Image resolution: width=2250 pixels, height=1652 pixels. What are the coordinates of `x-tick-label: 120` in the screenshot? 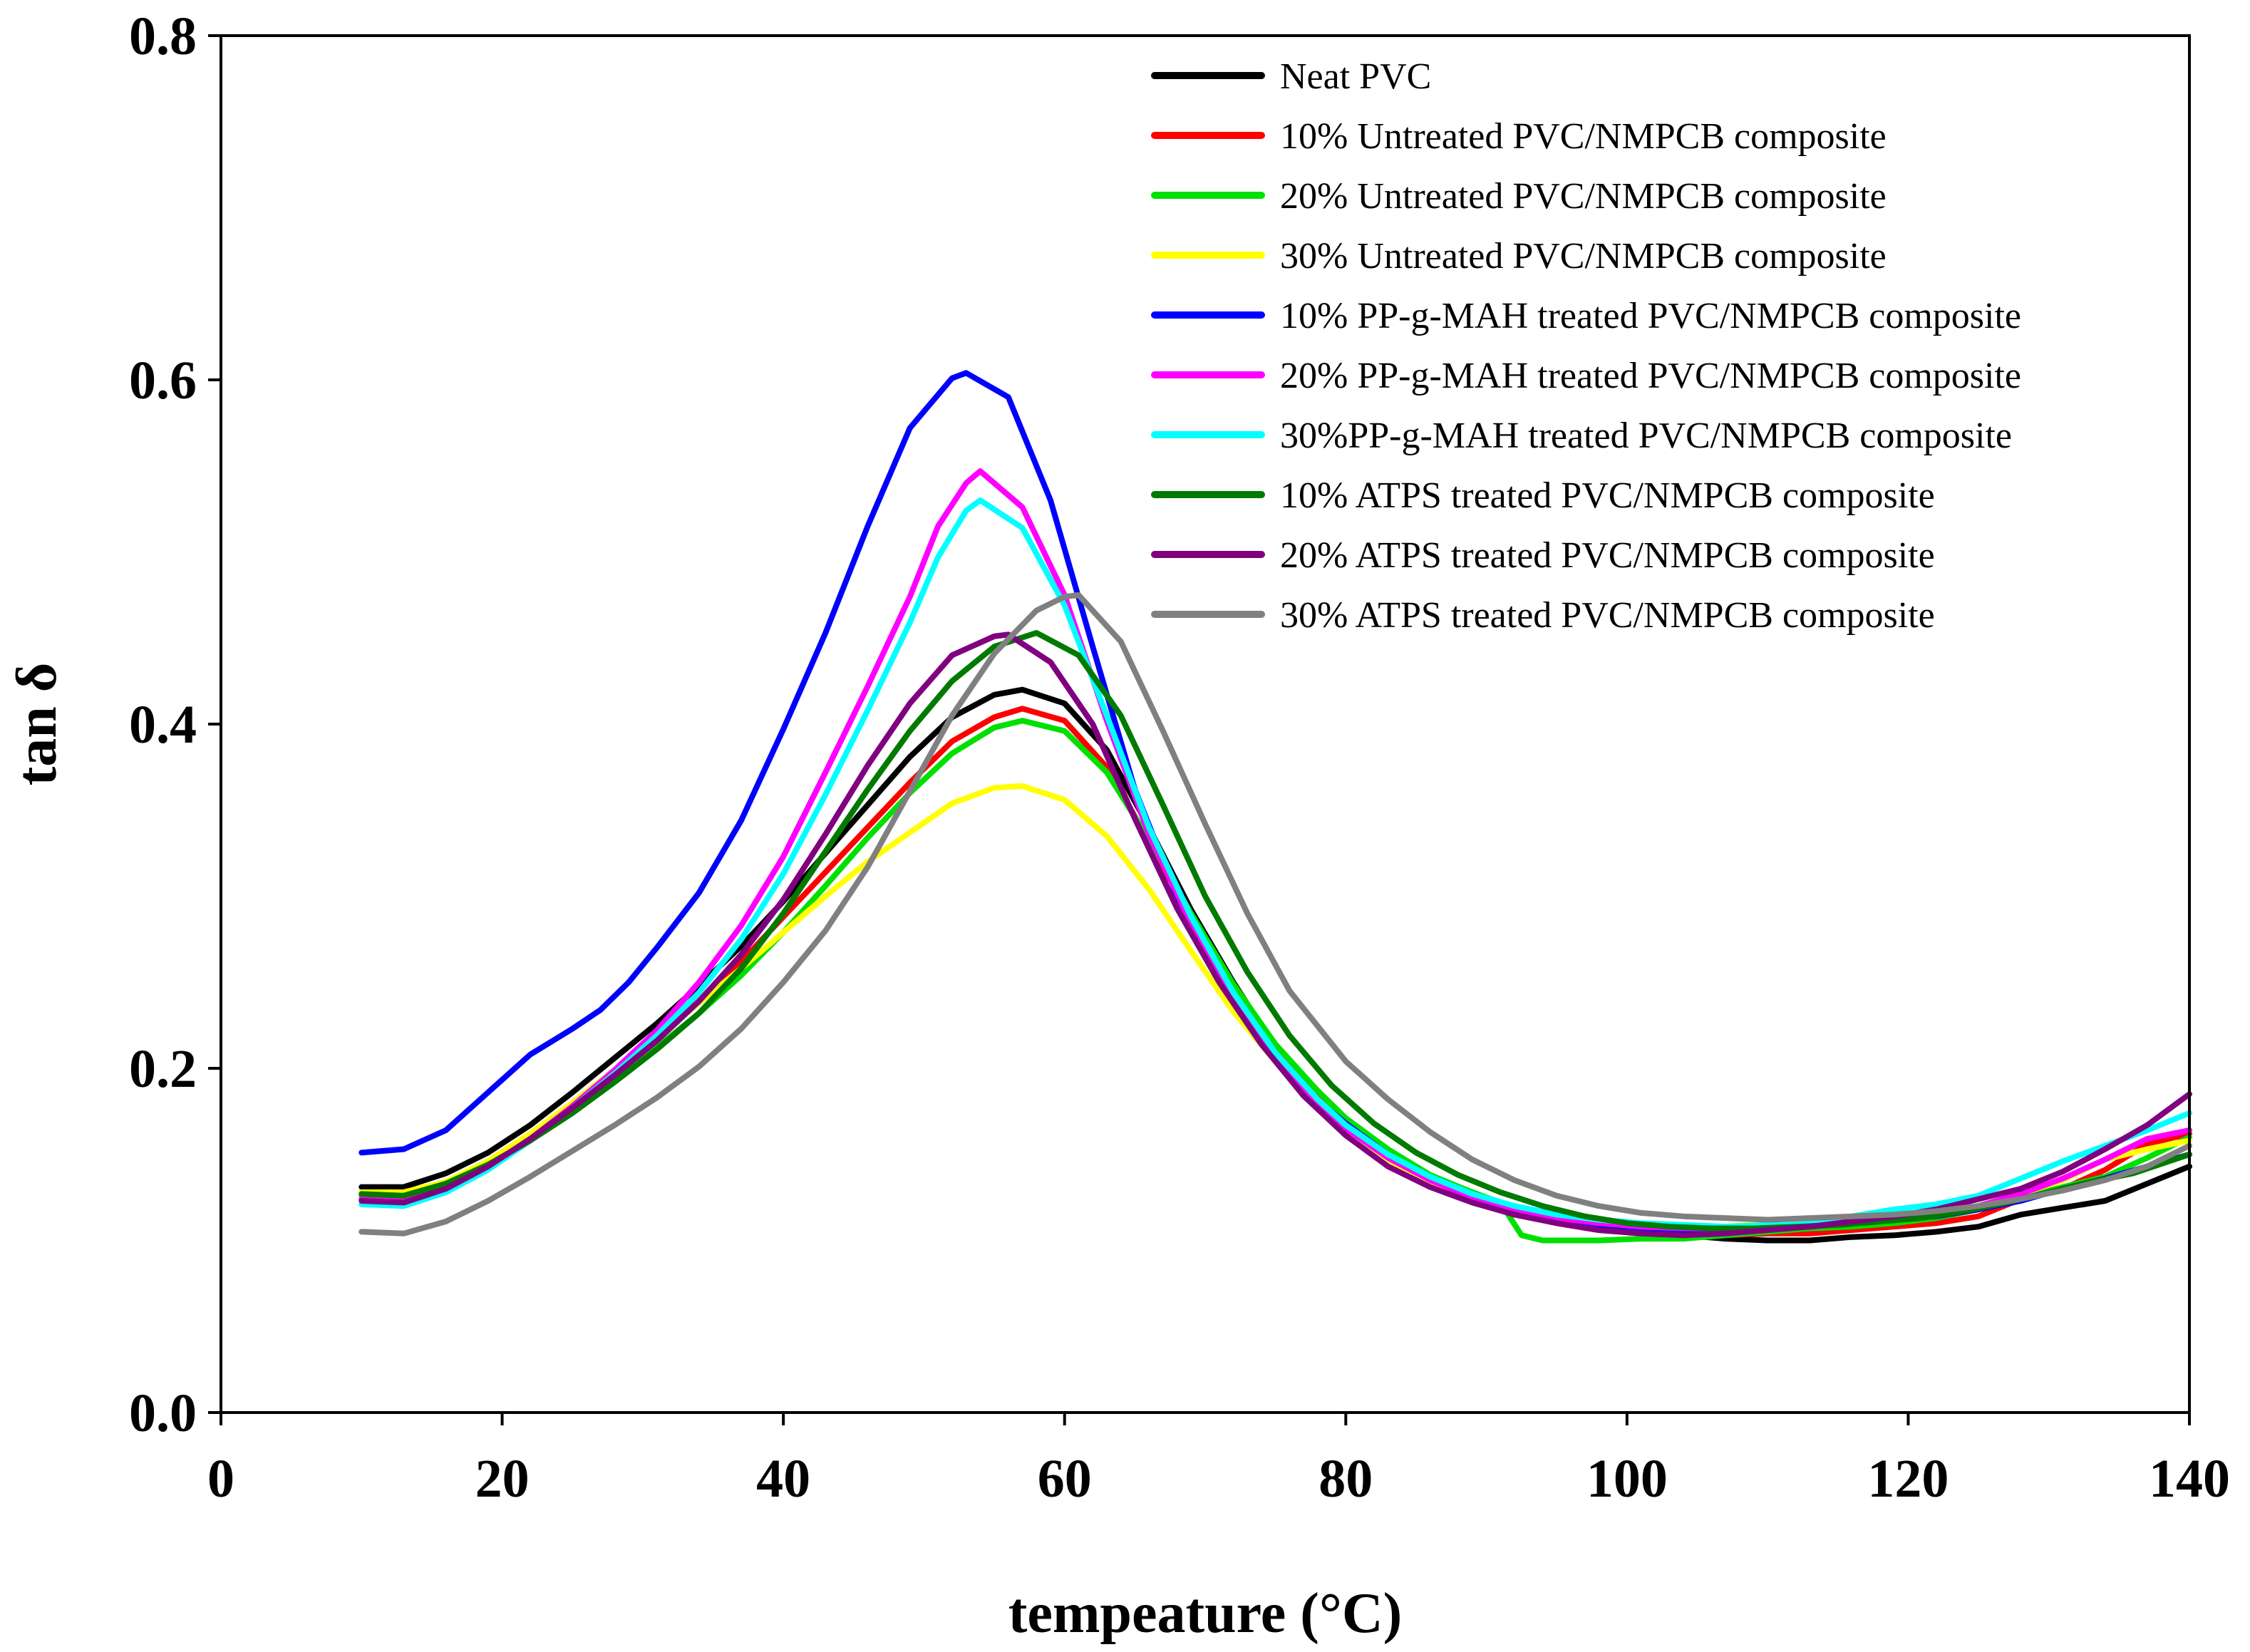 It's located at (1908, 1479).